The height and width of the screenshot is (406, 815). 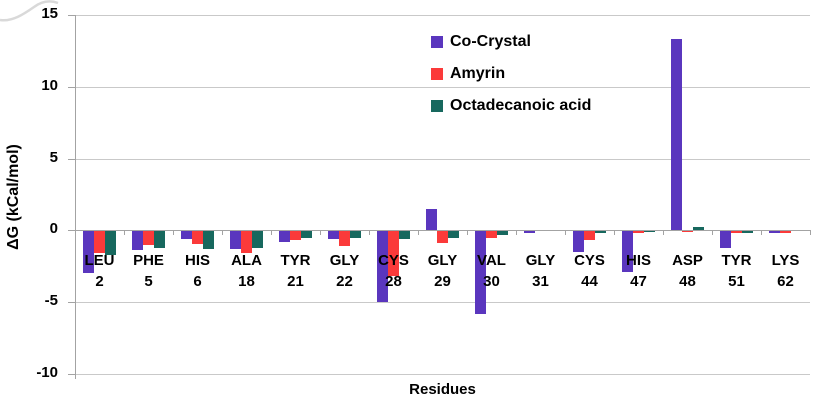 I want to click on legend-label: Octadecanoic acid, so click(x=521, y=105).